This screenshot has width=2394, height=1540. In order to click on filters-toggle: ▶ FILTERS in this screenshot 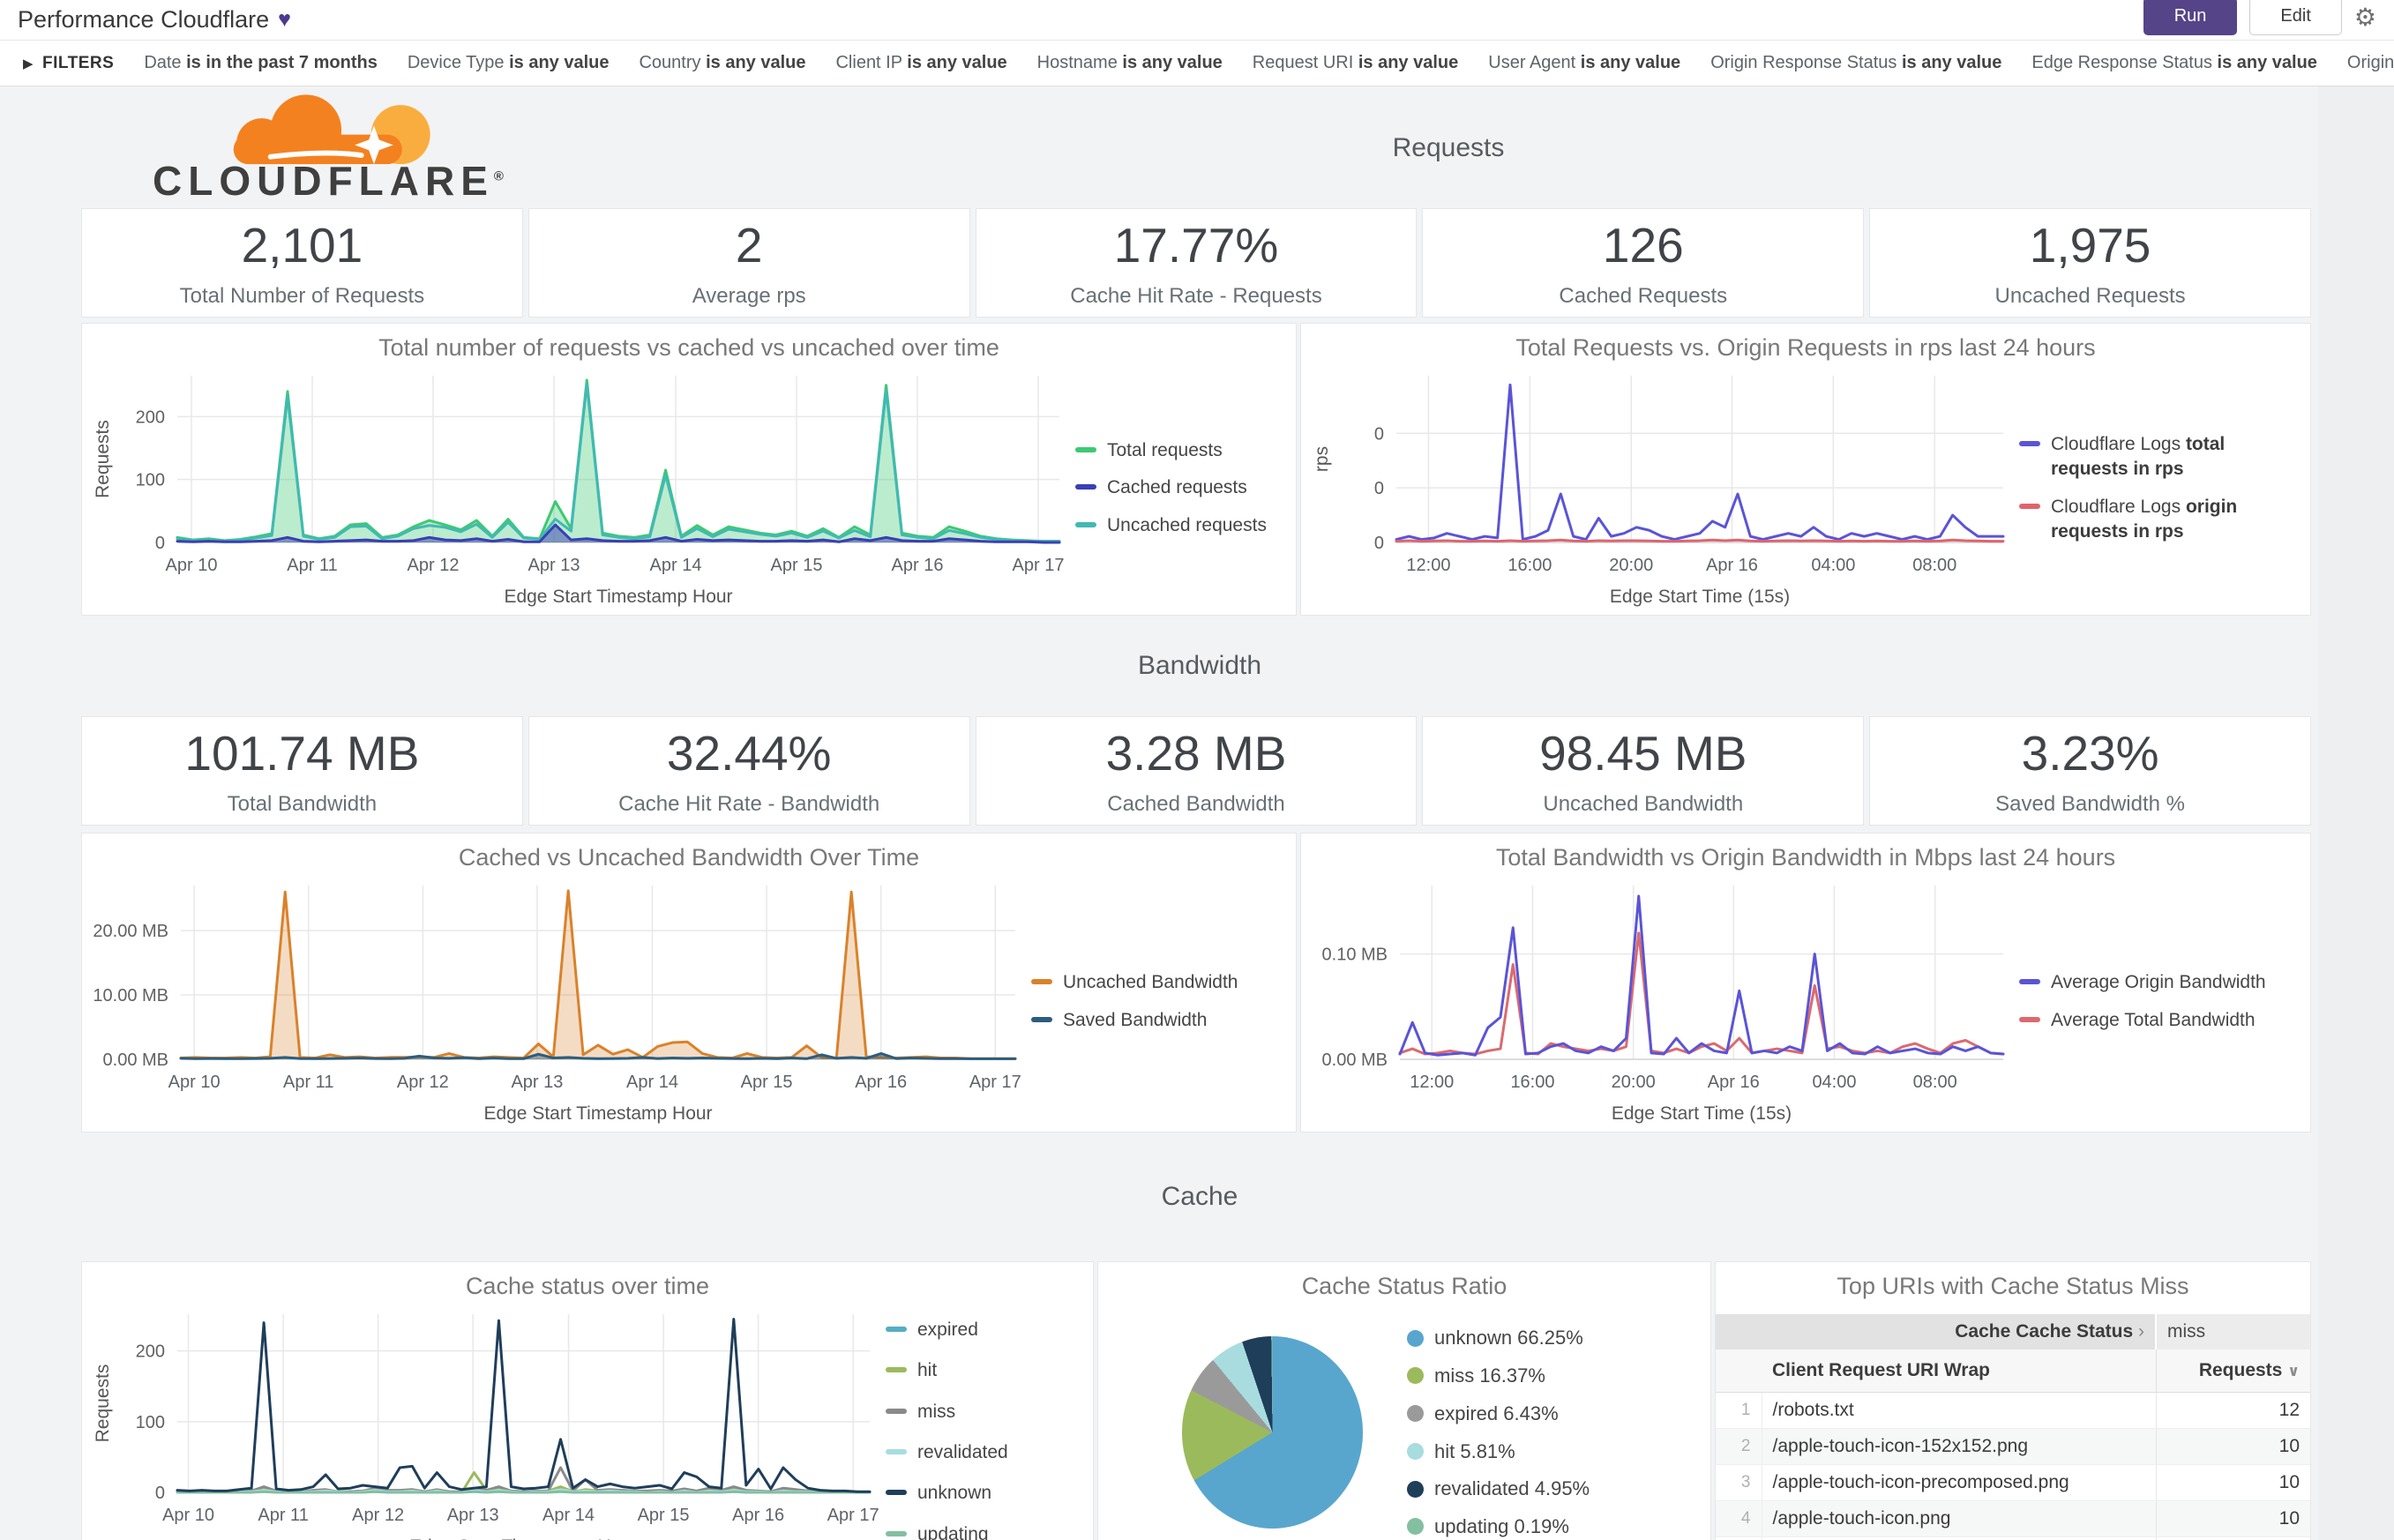, I will do `click(68, 63)`.